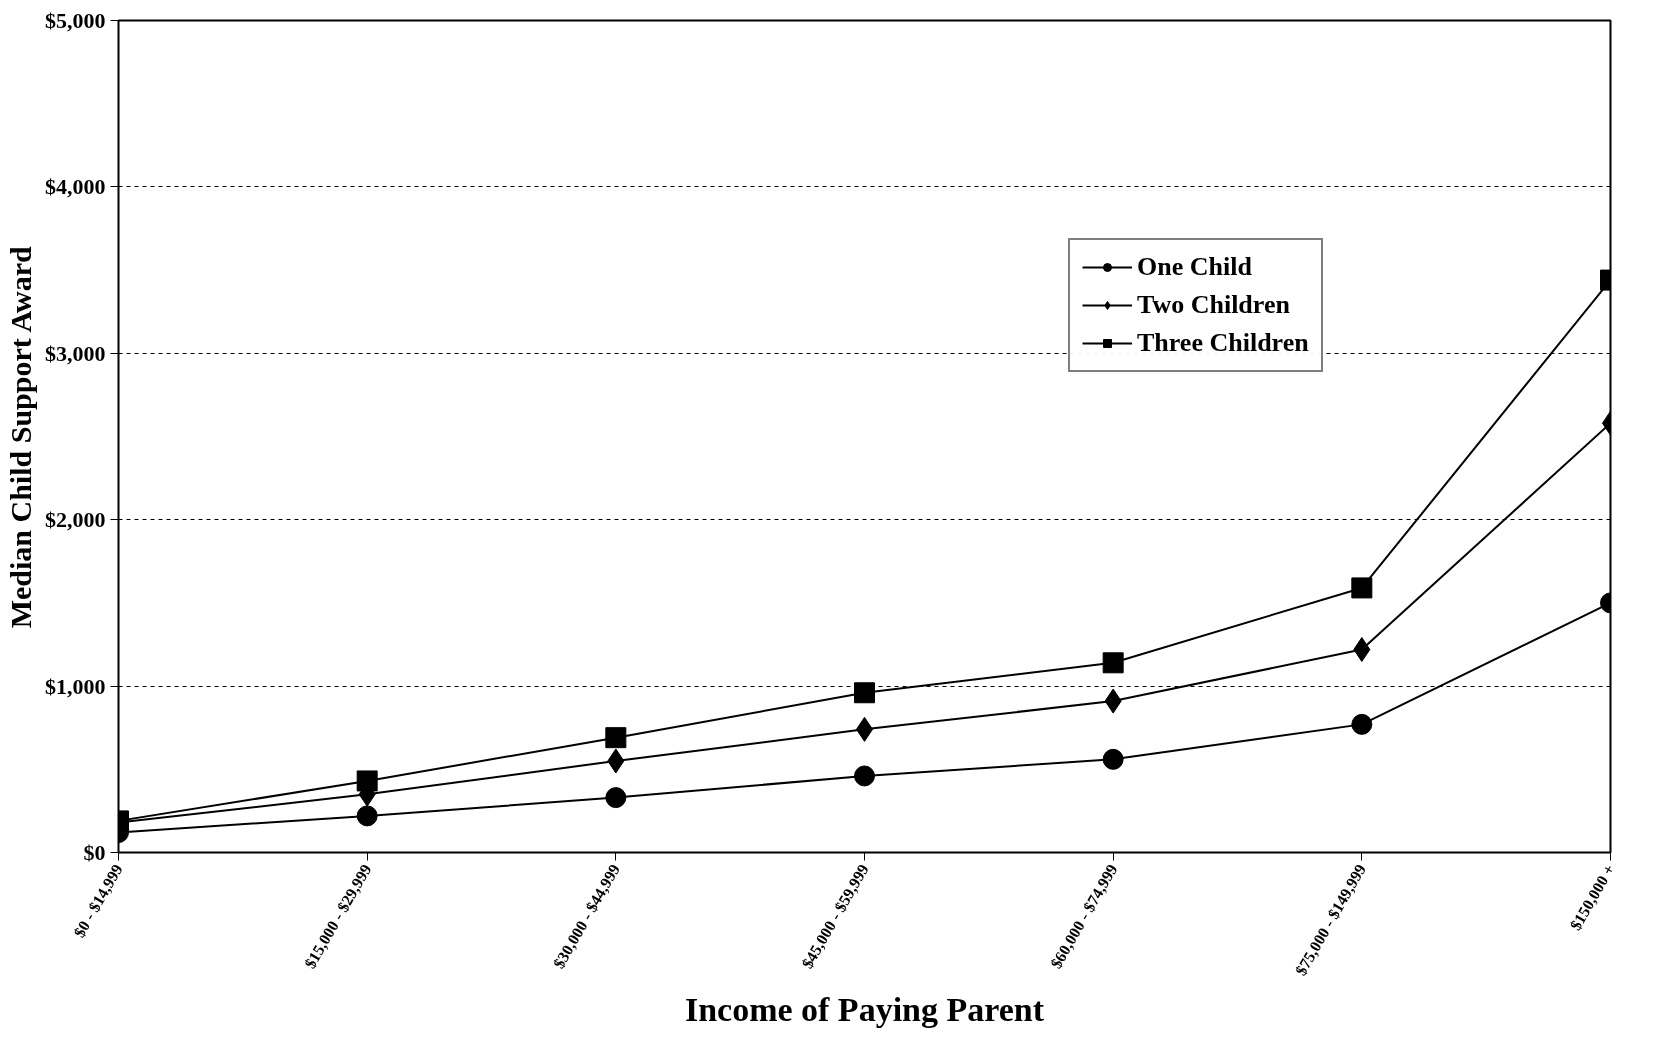 This screenshot has height=1040, width=1660. Describe the element at coordinates (864, 1009) in the screenshot. I see `x-axis-title: Income of Paying Parent` at that location.